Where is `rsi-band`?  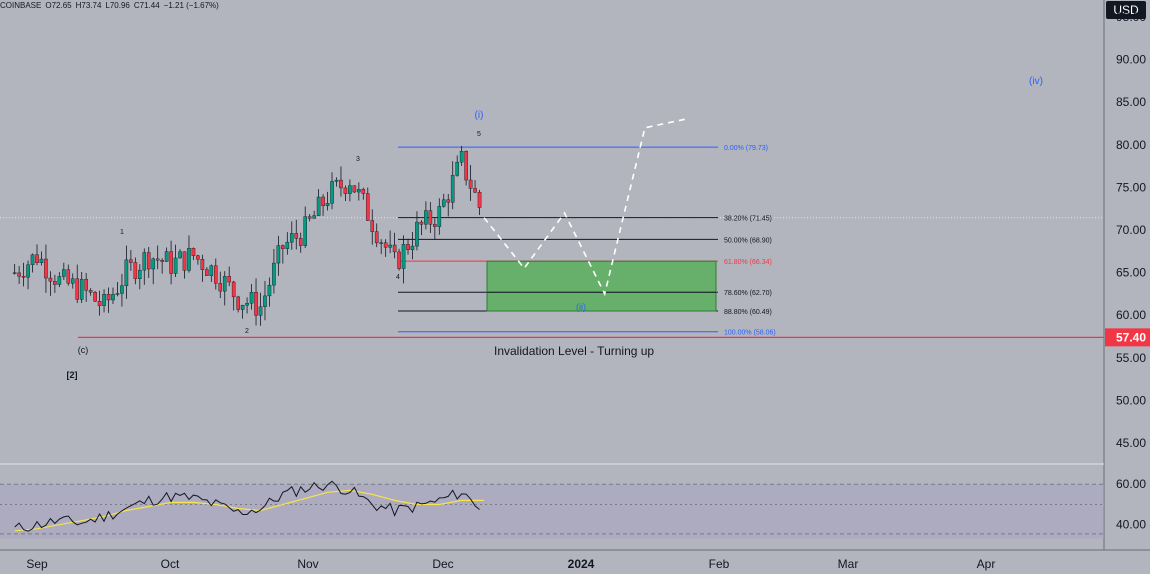
rsi-band is located at coordinates (552, 511).